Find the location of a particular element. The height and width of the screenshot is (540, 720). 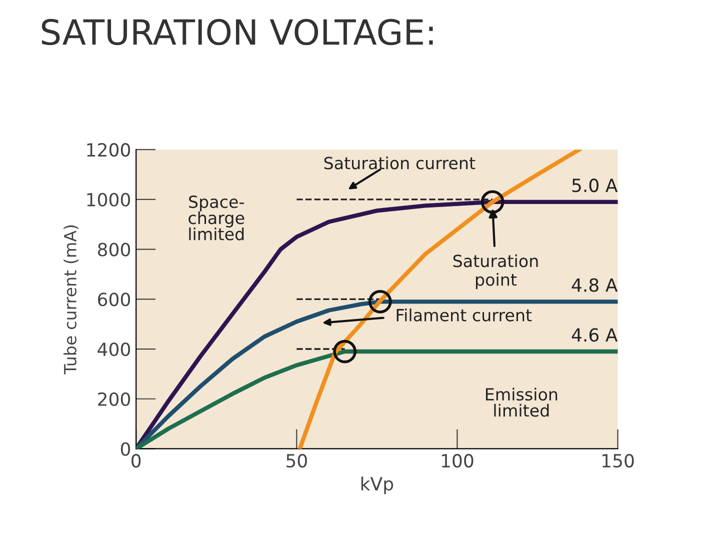

y-tick-label: 1200 is located at coordinates (108, 150).